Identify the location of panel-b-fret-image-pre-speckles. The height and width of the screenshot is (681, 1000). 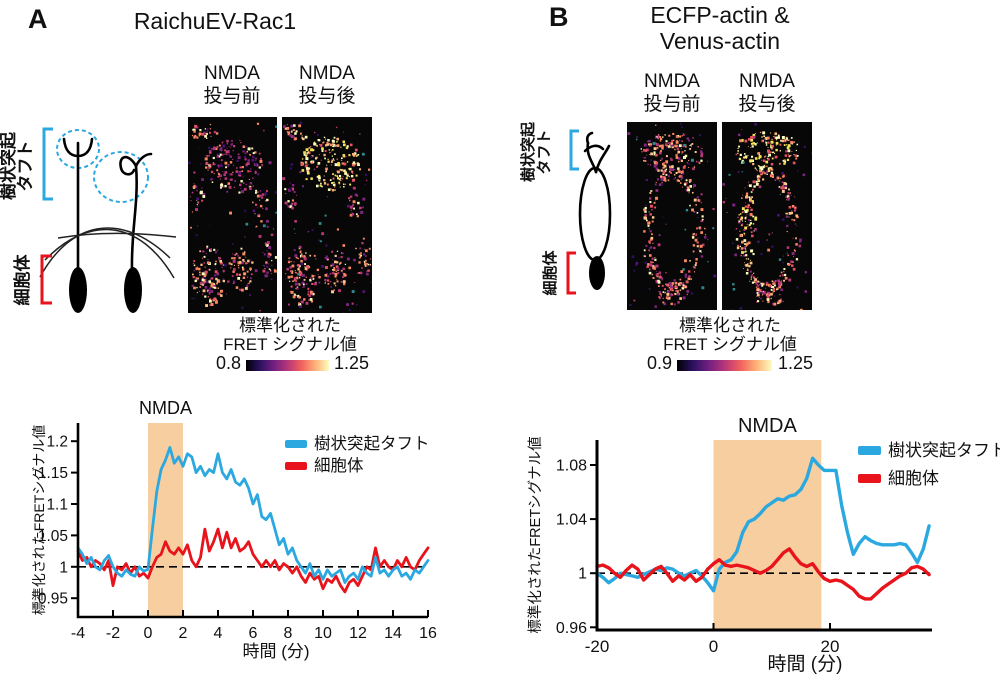
(672, 216).